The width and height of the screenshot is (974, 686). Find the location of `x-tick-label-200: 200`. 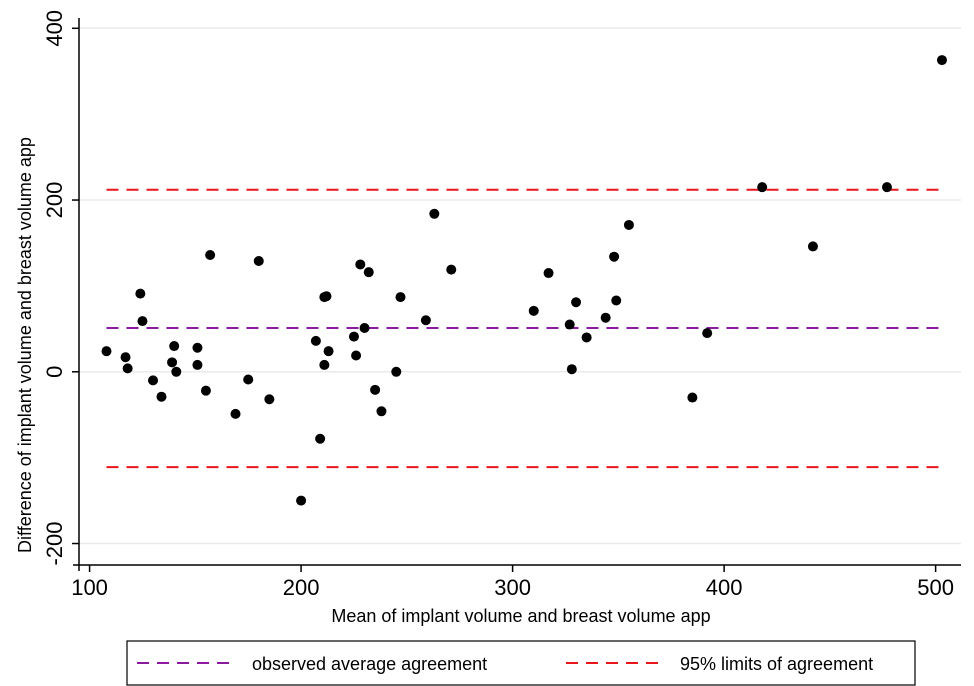

x-tick-label-200: 200 is located at coordinates (301, 587).